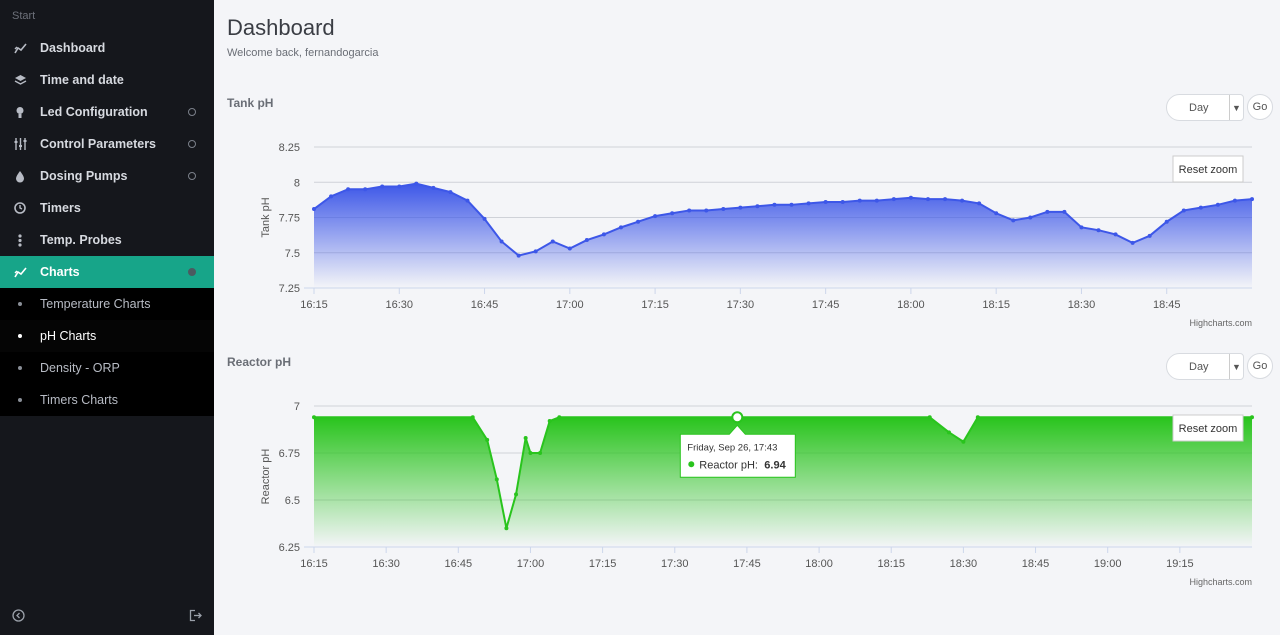 This screenshot has width=1280, height=635. What do you see at coordinates (728, 465) in the screenshot?
I see `tooltip-series-label: Reactor pH:` at bounding box center [728, 465].